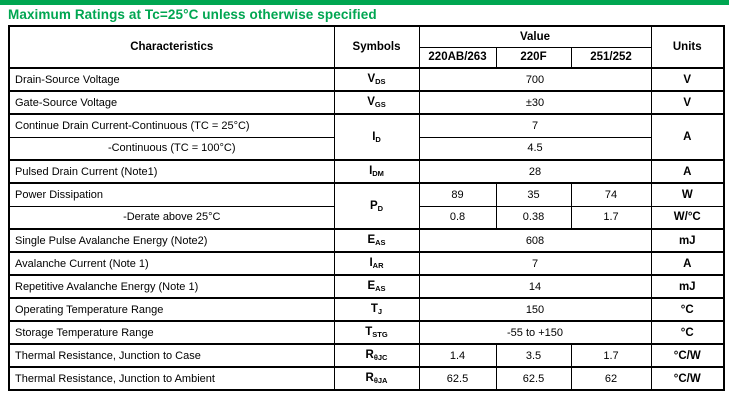 The height and width of the screenshot is (404, 729). I want to click on unit-cell: W/°C, so click(687, 217).